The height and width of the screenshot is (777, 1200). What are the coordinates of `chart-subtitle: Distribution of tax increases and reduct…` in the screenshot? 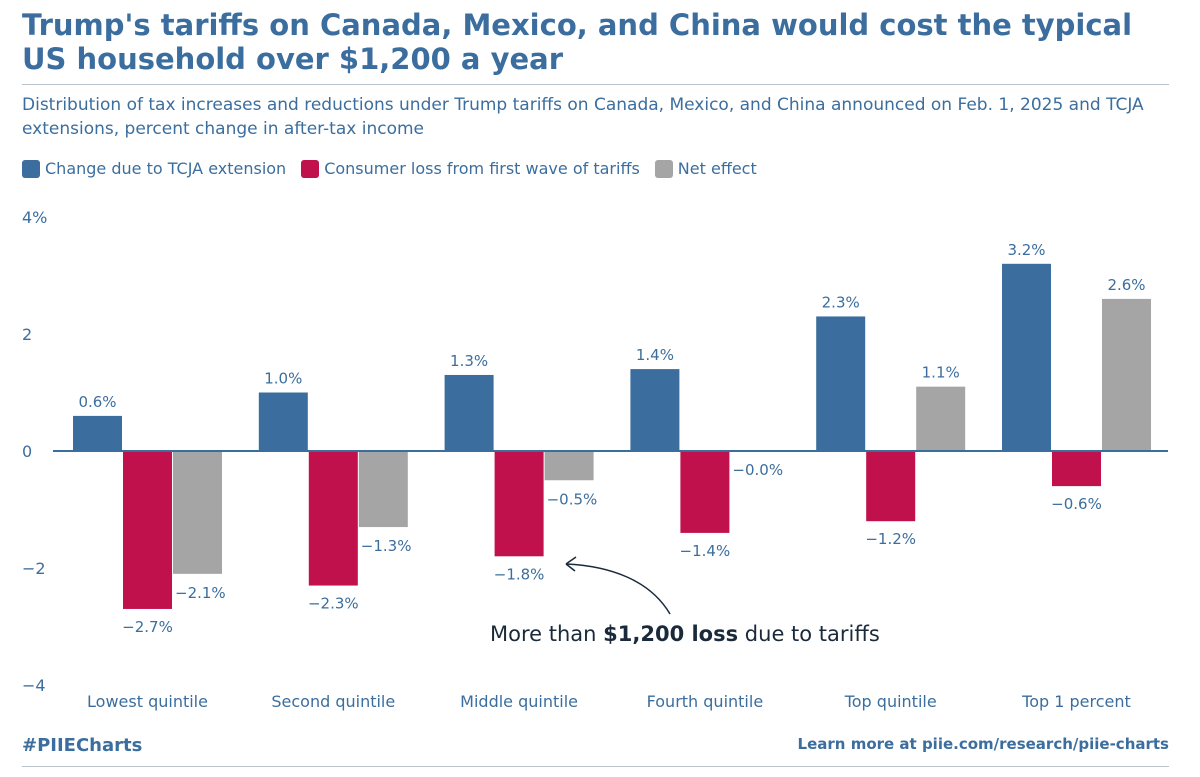 It's located at (583, 117).